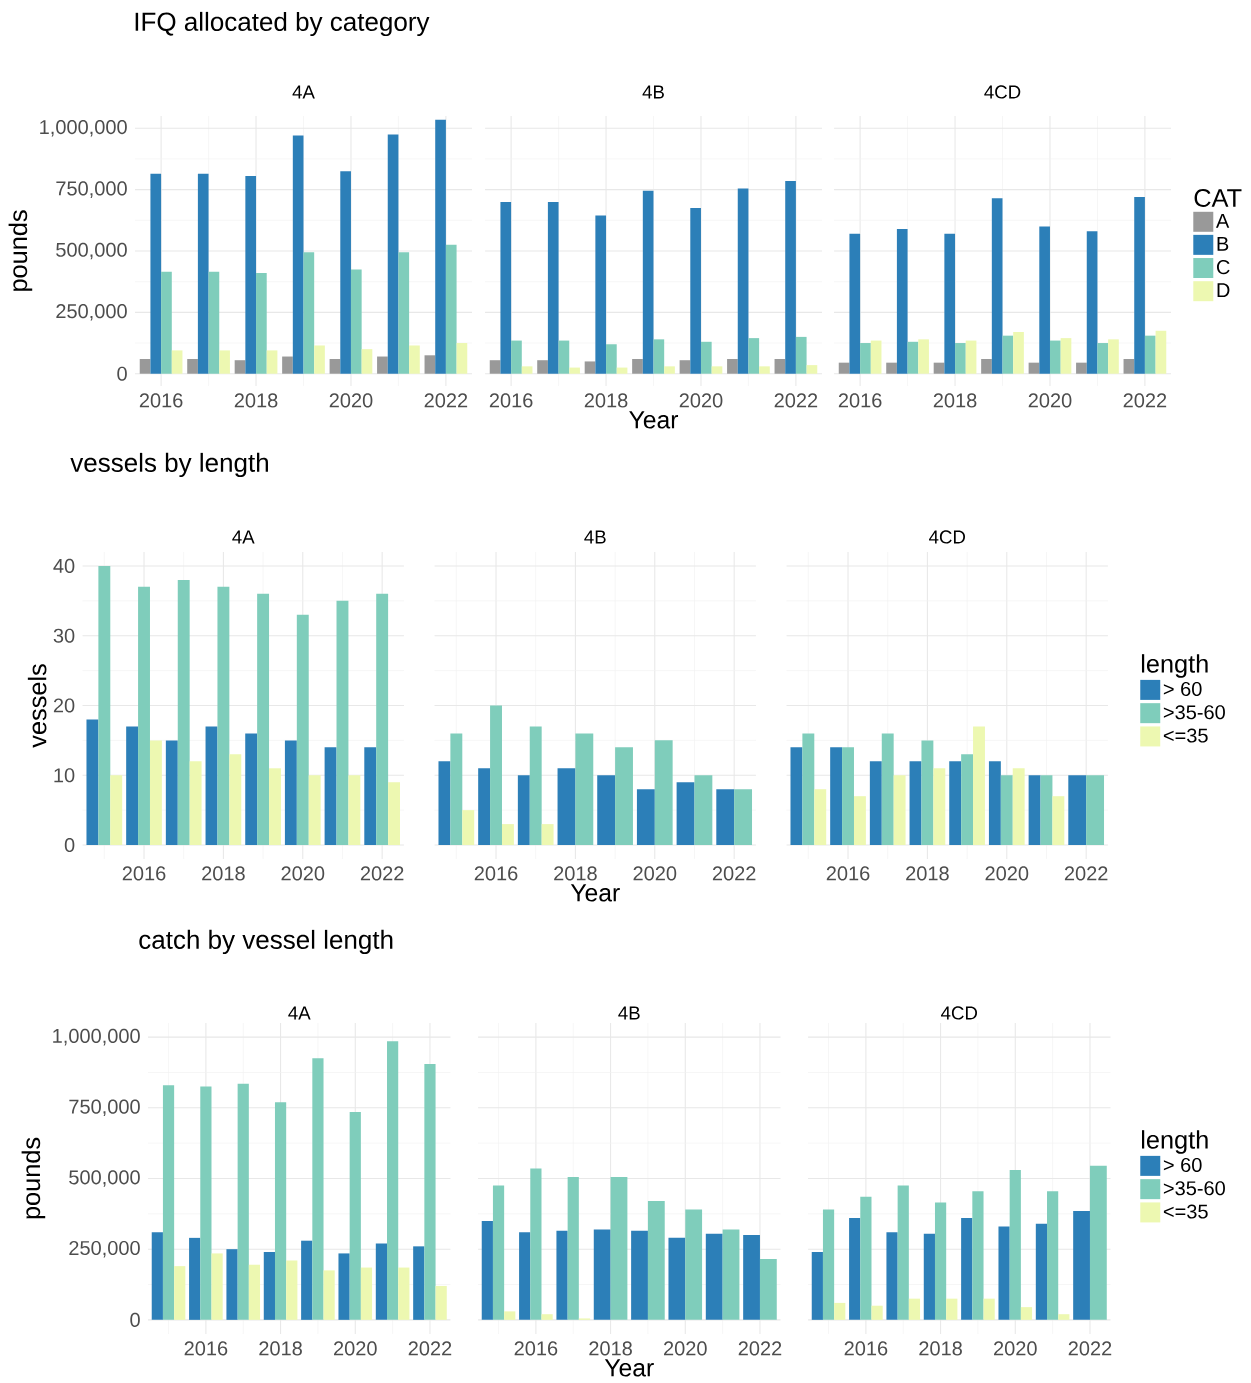 This screenshot has height=1383, width=1251. What do you see at coordinates (653, 92) in the screenshot?
I see `chart-subtitle: 4B` at bounding box center [653, 92].